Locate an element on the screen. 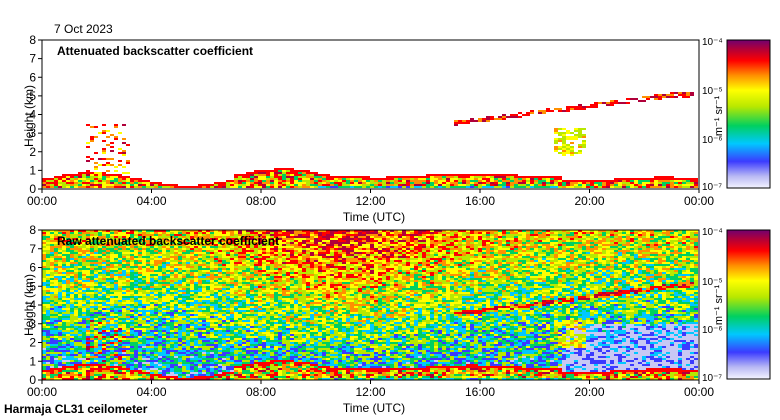  chart-title-top: Attenuated backscatter coefficient is located at coordinates (155, 51).